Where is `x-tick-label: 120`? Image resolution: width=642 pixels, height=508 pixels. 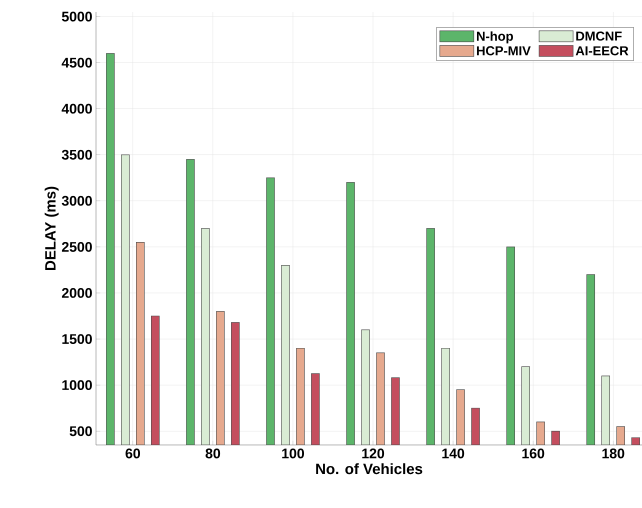
x-tick-label: 120 is located at coordinates (373, 453).